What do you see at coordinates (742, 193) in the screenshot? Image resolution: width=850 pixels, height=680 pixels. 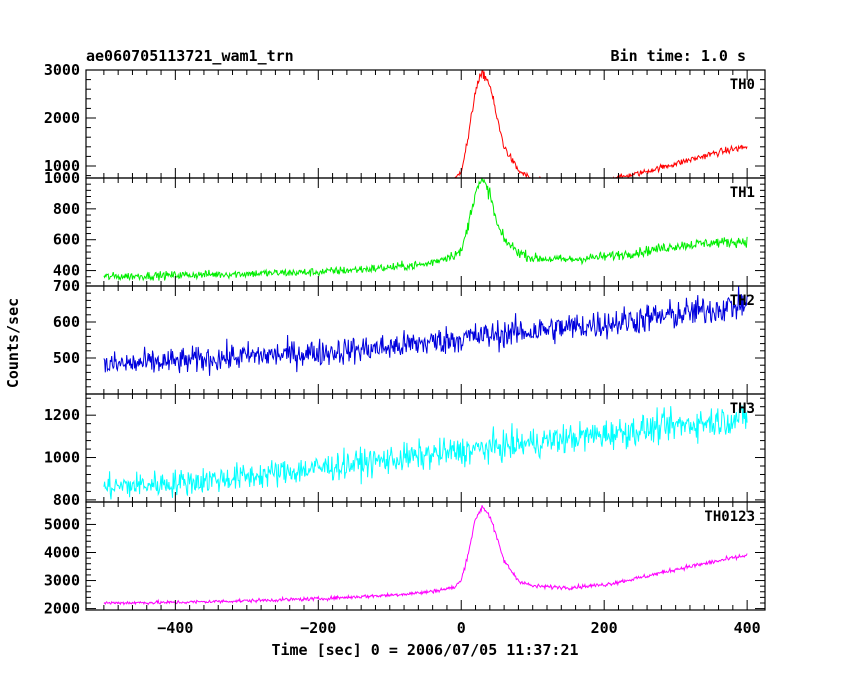 I see `panel-label-th1: TH1` at bounding box center [742, 193].